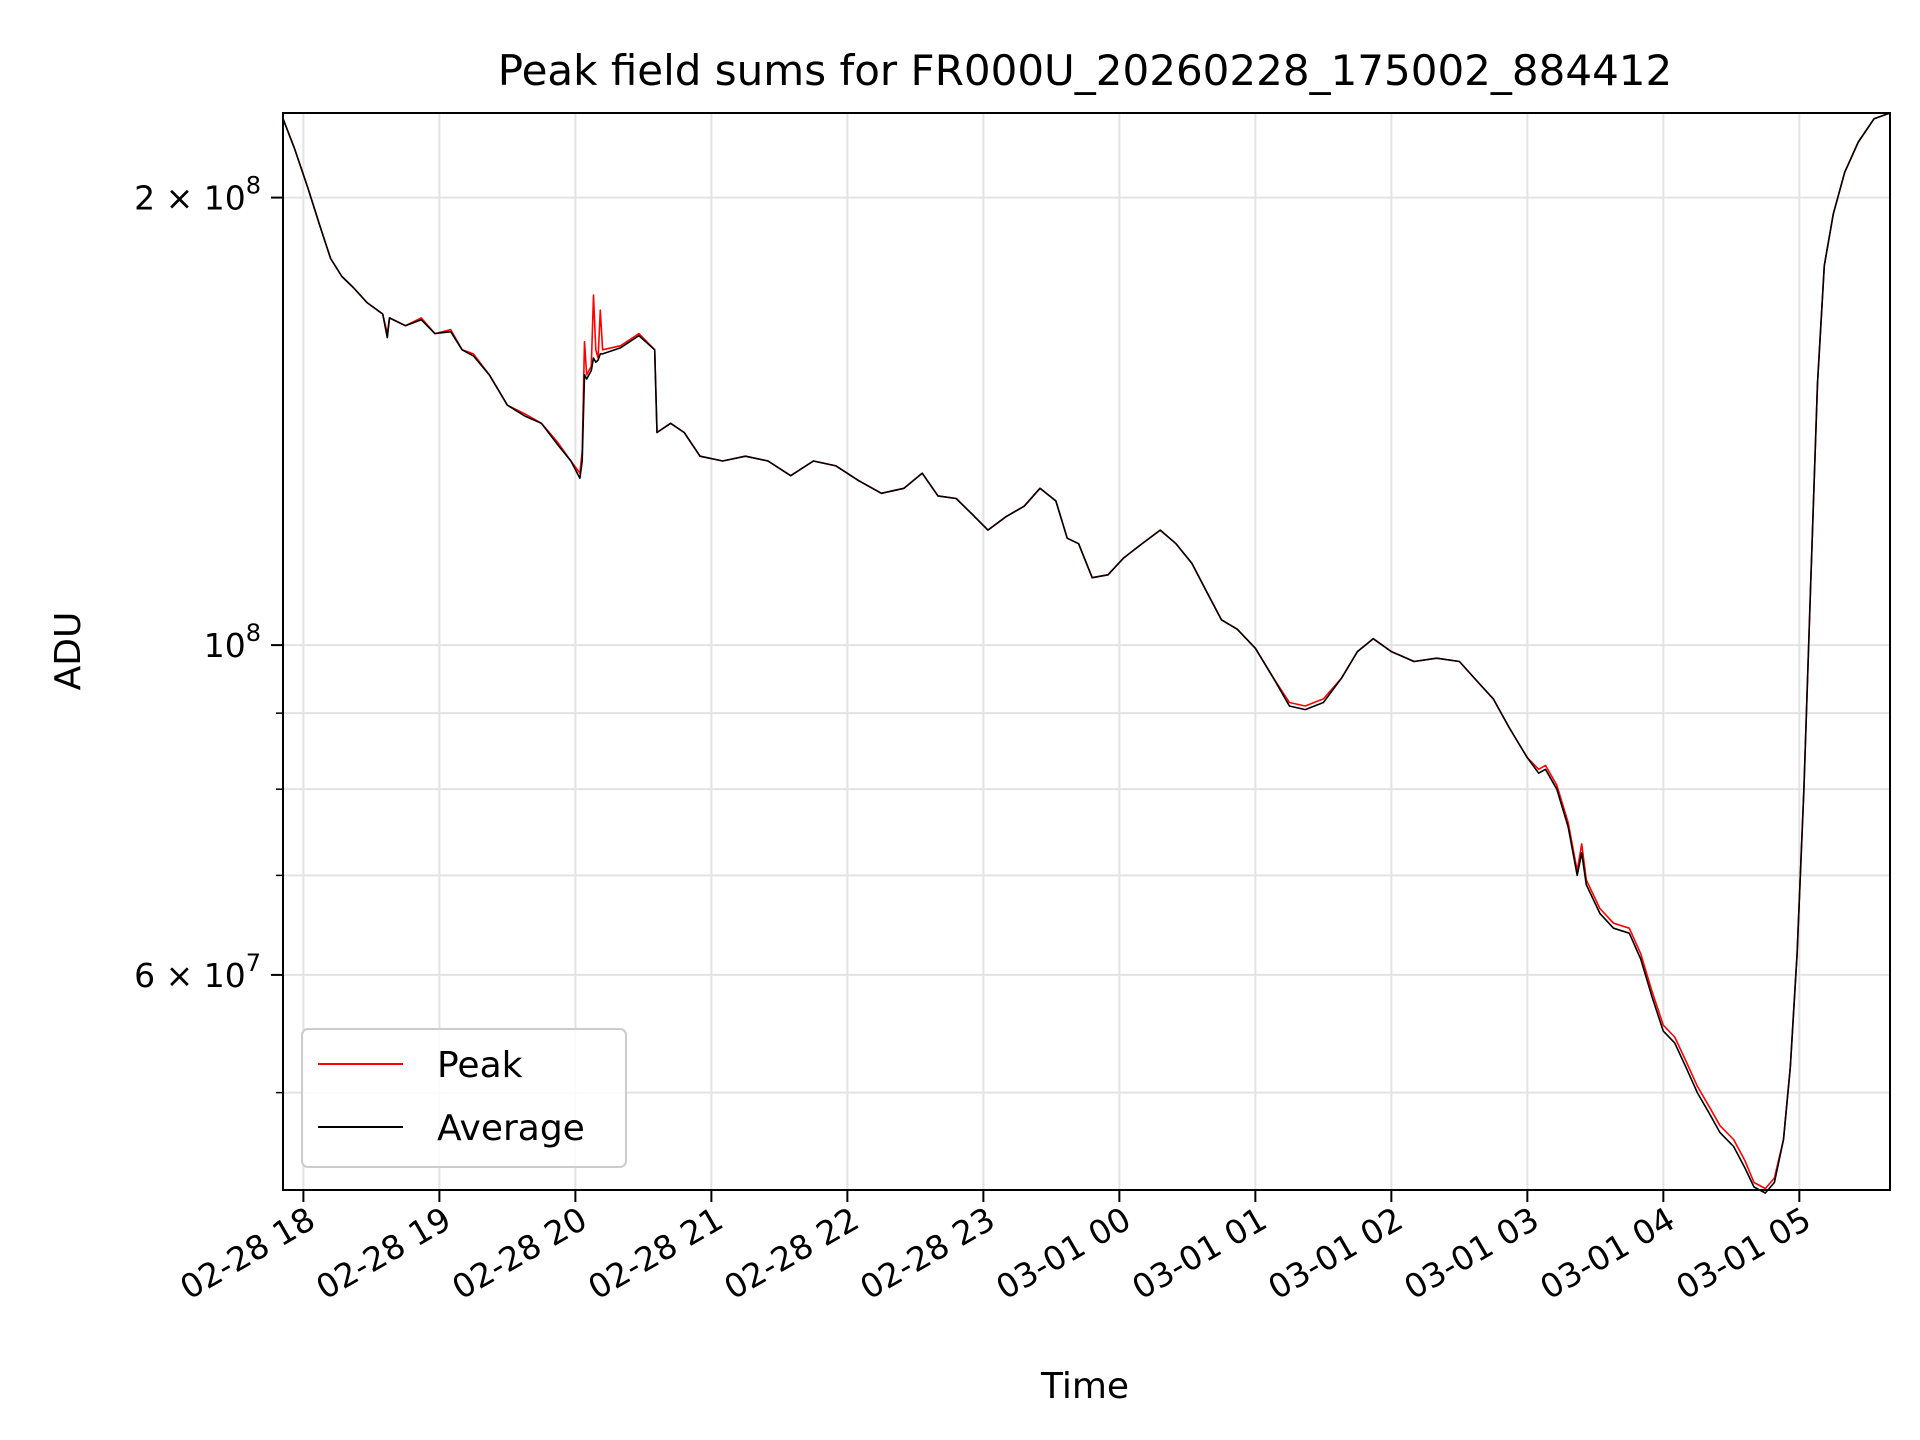 The height and width of the screenshot is (1440, 1920). Describe the element at coordinates (480, 1065) in the screenshot. I see `legend-label-peak: Peak` at that location.